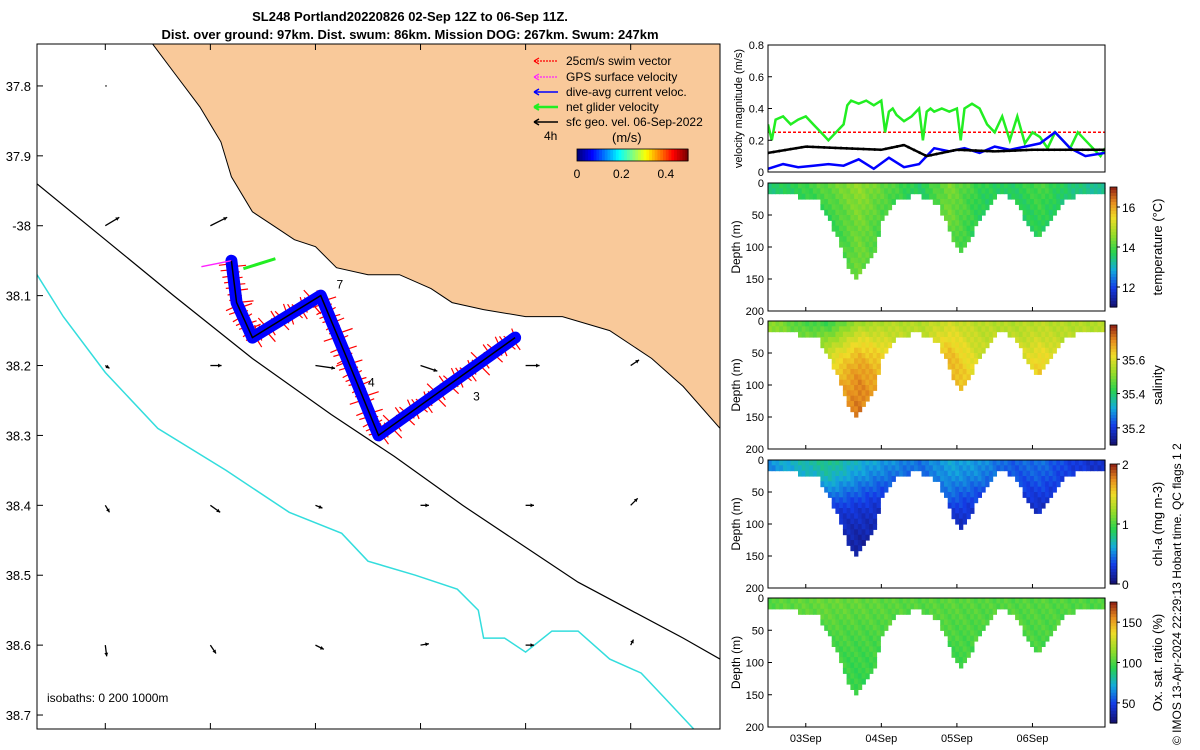 Image resolution: width=1200 pixels, height=750 pixels. What do you see at coordinates (621, 77) in the screenshot?
I see `legend-label: GPS surface velocity` at bounding box center [621, 77].